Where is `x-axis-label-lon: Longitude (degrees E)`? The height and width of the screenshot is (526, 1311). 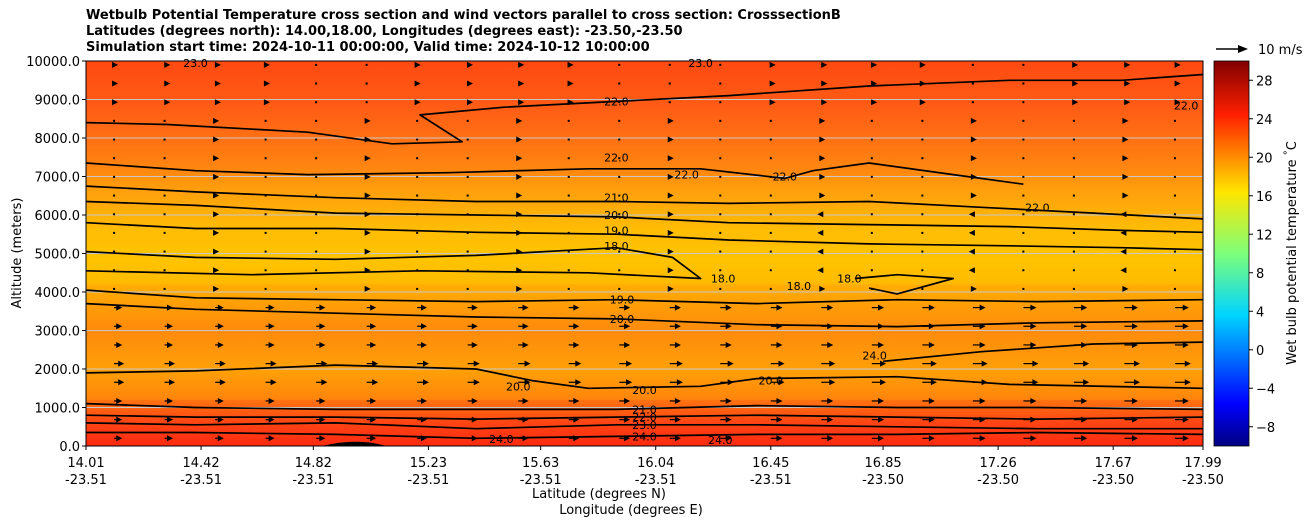 x-axis-label-lon: Longitude (degrees E) is located at coordinates (631, 510).